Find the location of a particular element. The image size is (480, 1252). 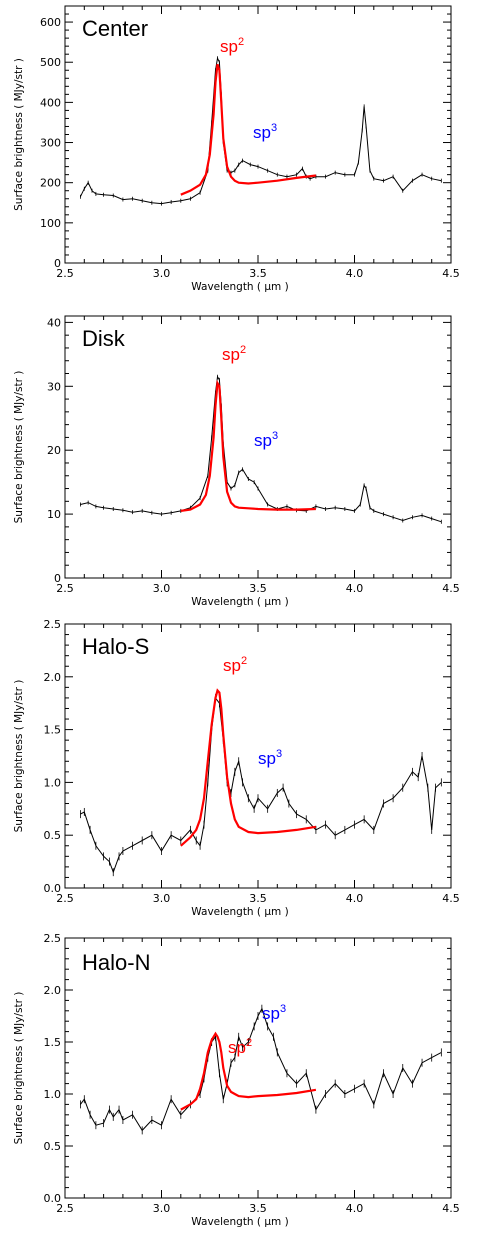

y-tick-label: 20 is located at coordinates (54, 450).